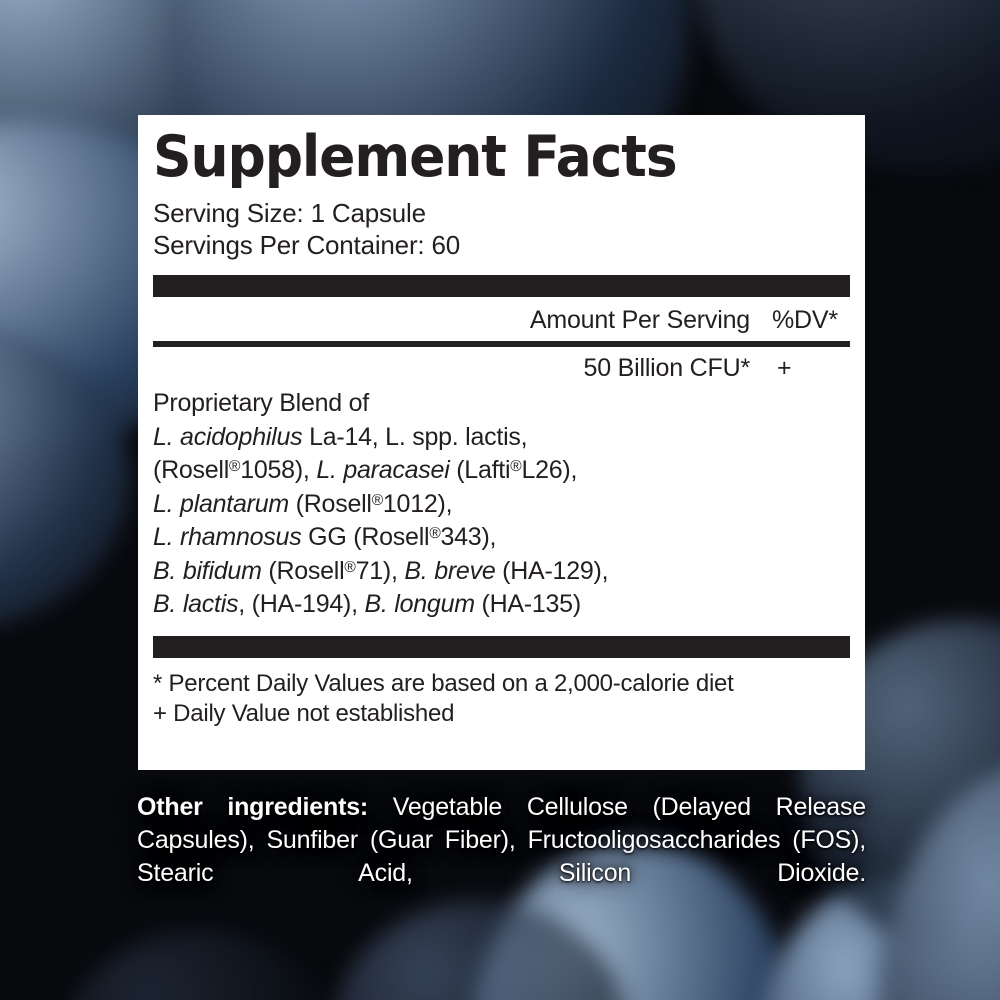 The width and height of the screenshot is (1000, 1000). What do you see at coordinates (415, 157) in the screenshot?
I see `page-title: Supplement Facts` at bounding box center [415, 157].